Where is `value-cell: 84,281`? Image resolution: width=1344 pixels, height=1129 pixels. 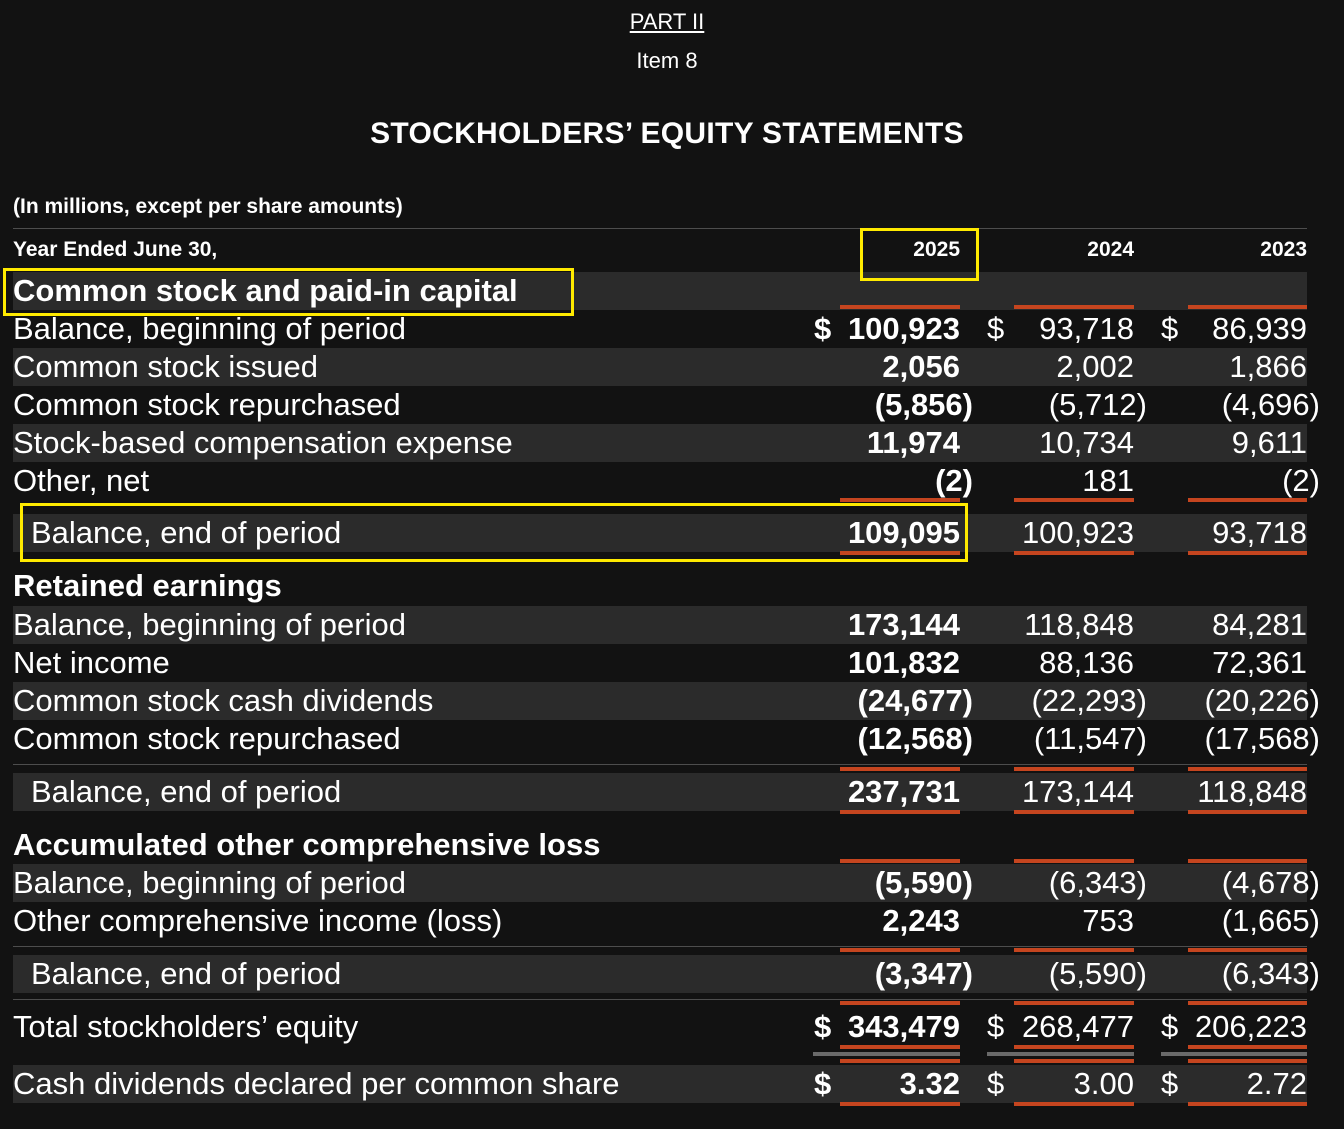 value-cell: 84,281 is located at coordinates (1259, 624).